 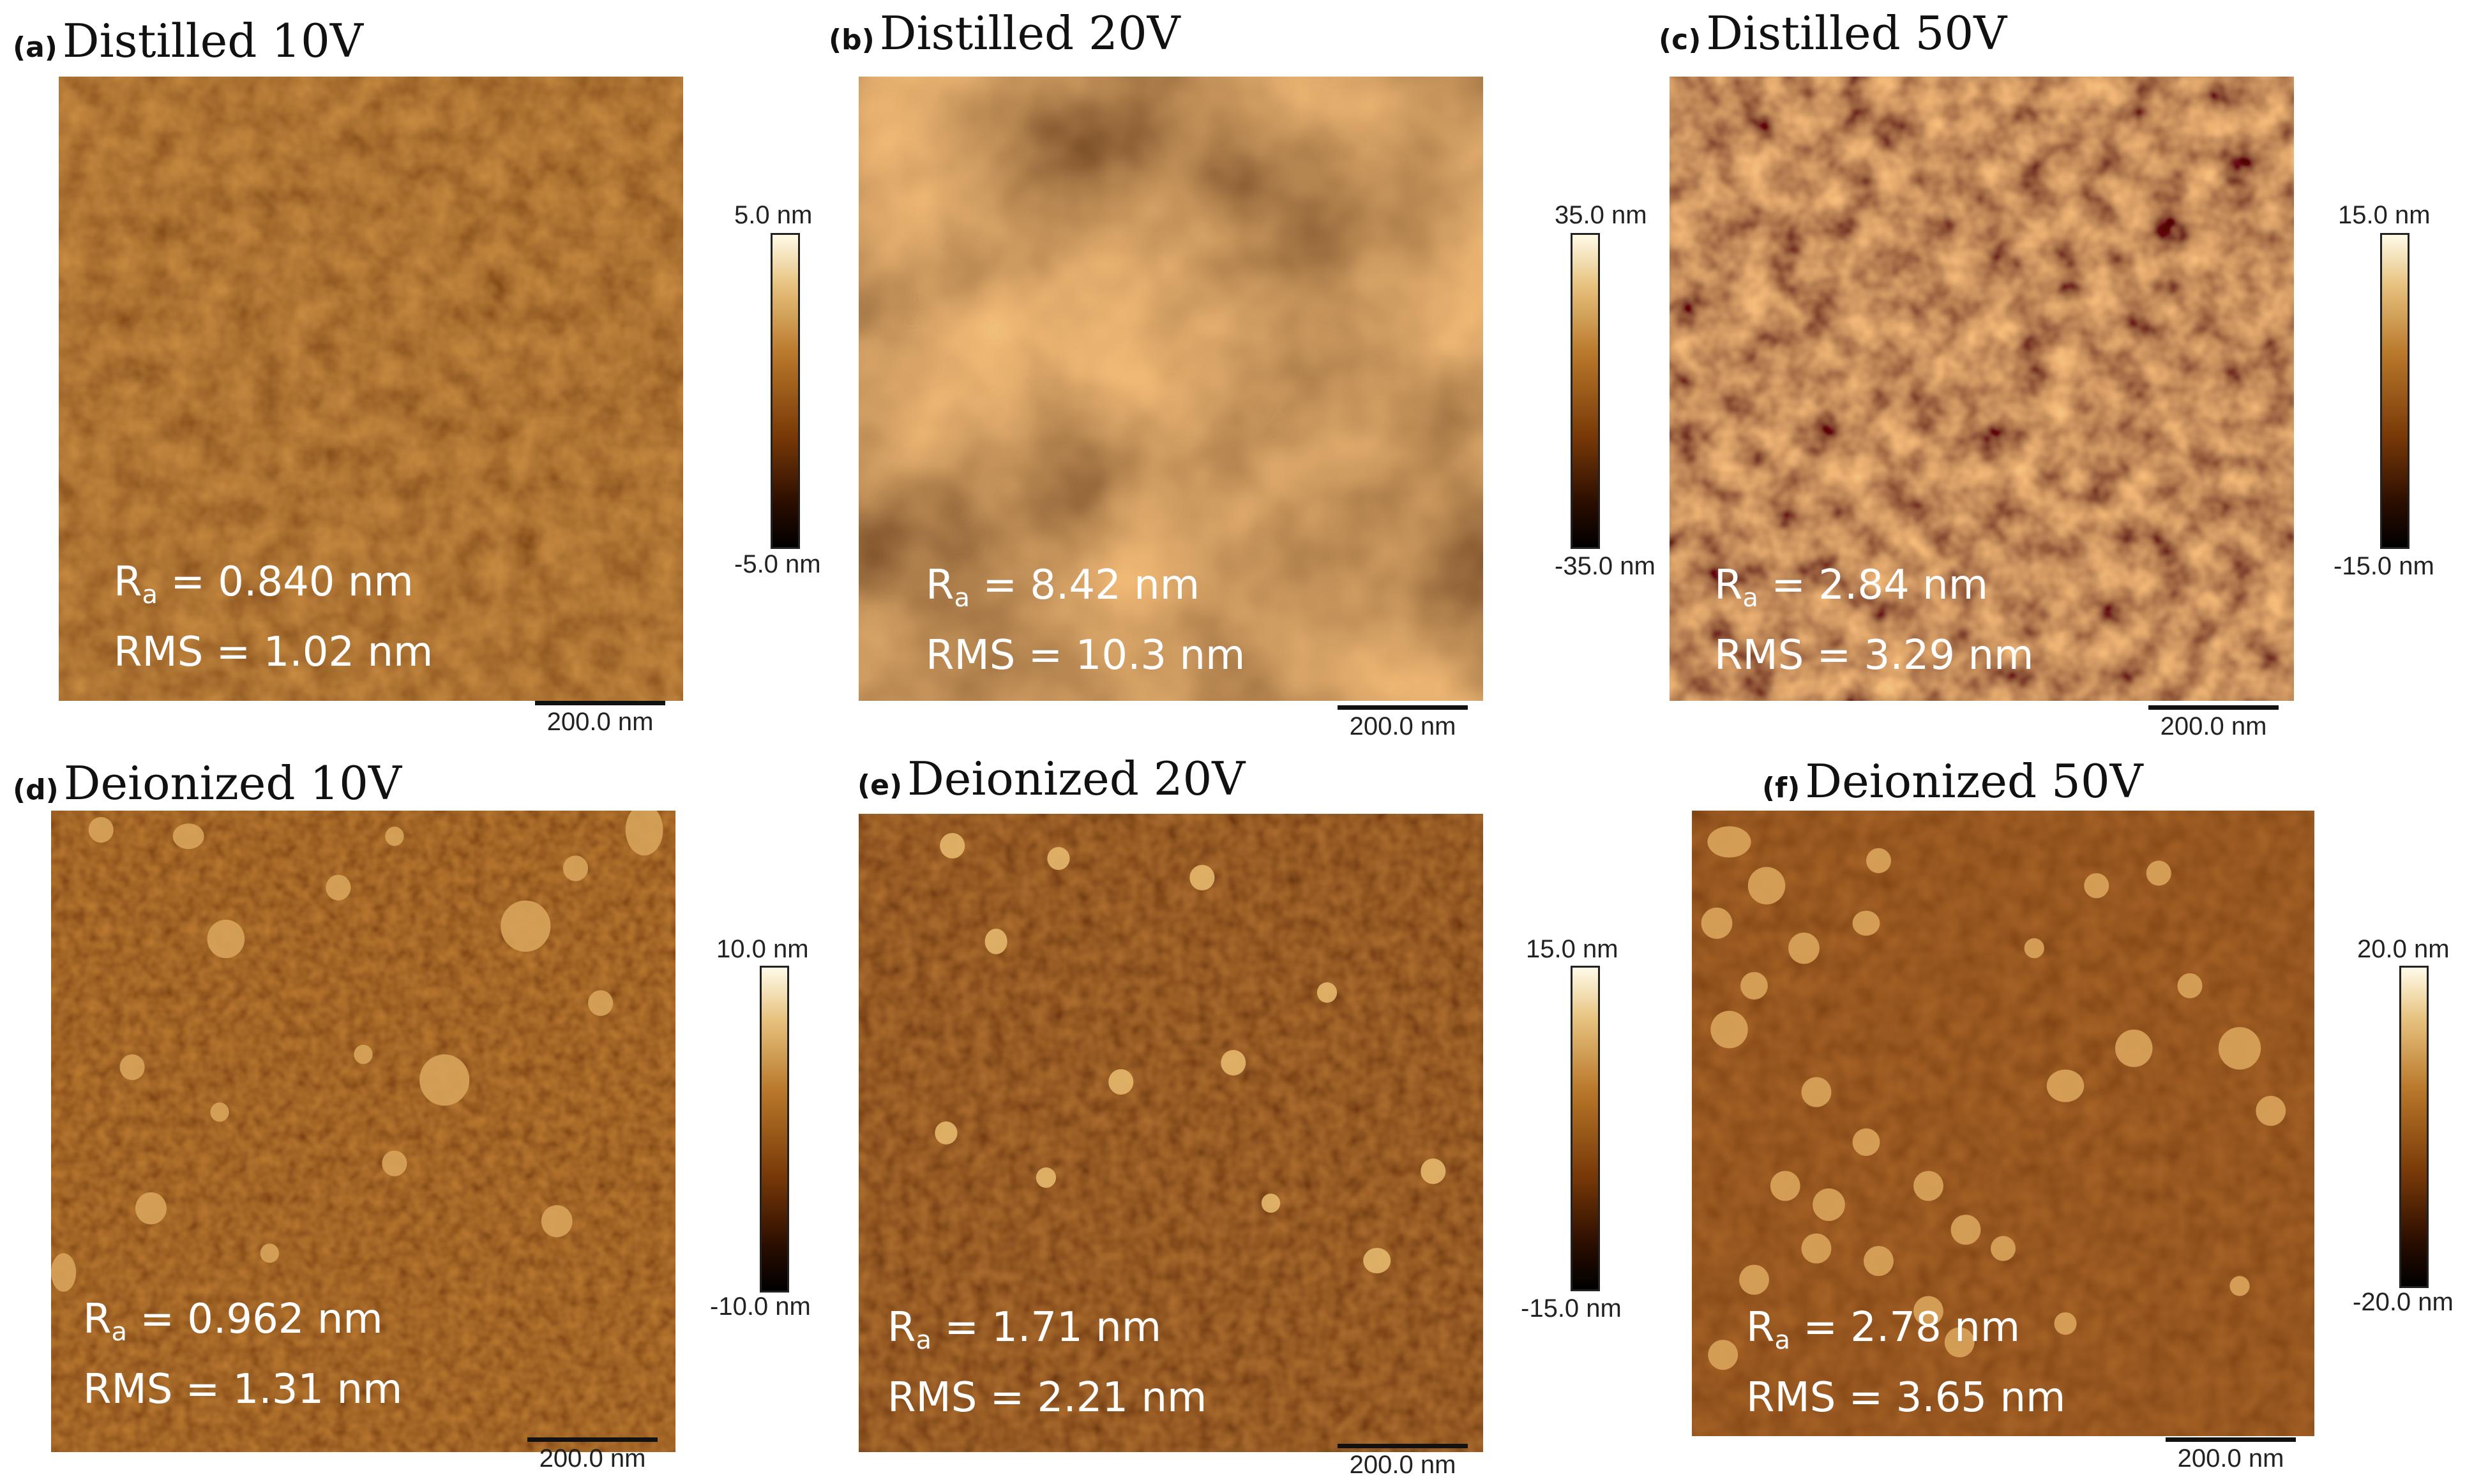 What do you see at coordinates (1857, 33) in the screenshot?
I see `panel-name: Distilled 50V` at bounding box center [1857, 33].